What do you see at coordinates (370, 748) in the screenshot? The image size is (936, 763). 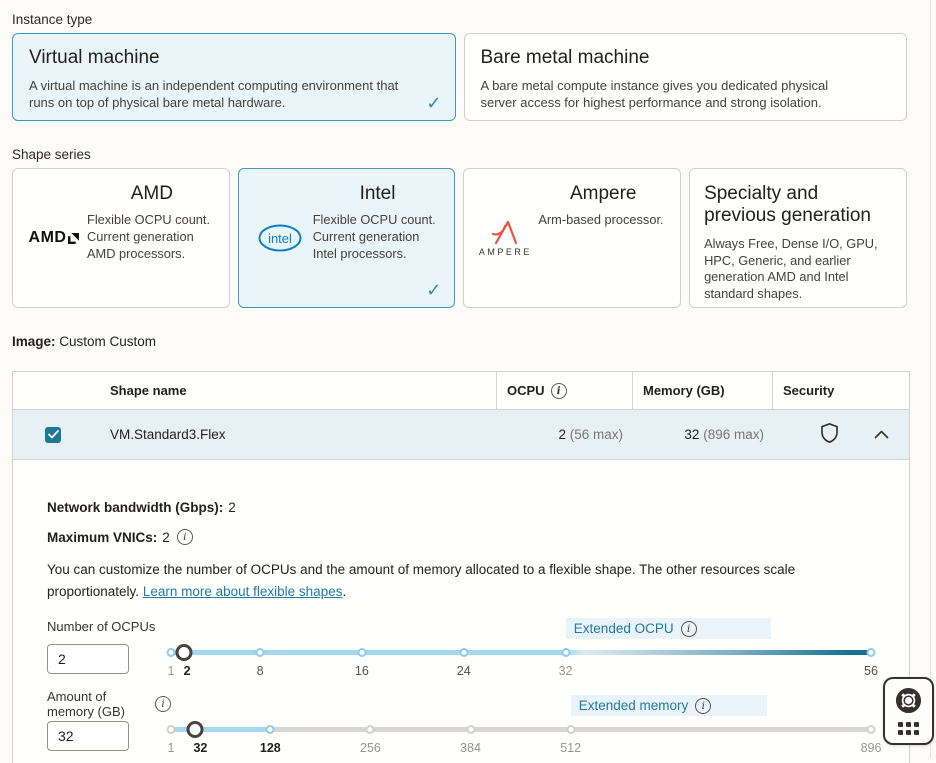 I see `memory-tick-label: 256` at bounding box center [370, 748].